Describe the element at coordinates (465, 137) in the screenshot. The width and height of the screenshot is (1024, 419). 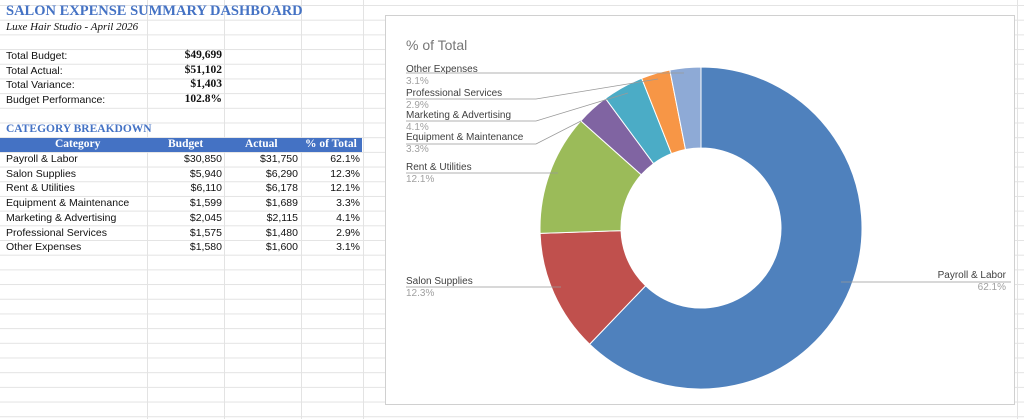
I see `data-label-name: Equipment & Maintenance` at that location.